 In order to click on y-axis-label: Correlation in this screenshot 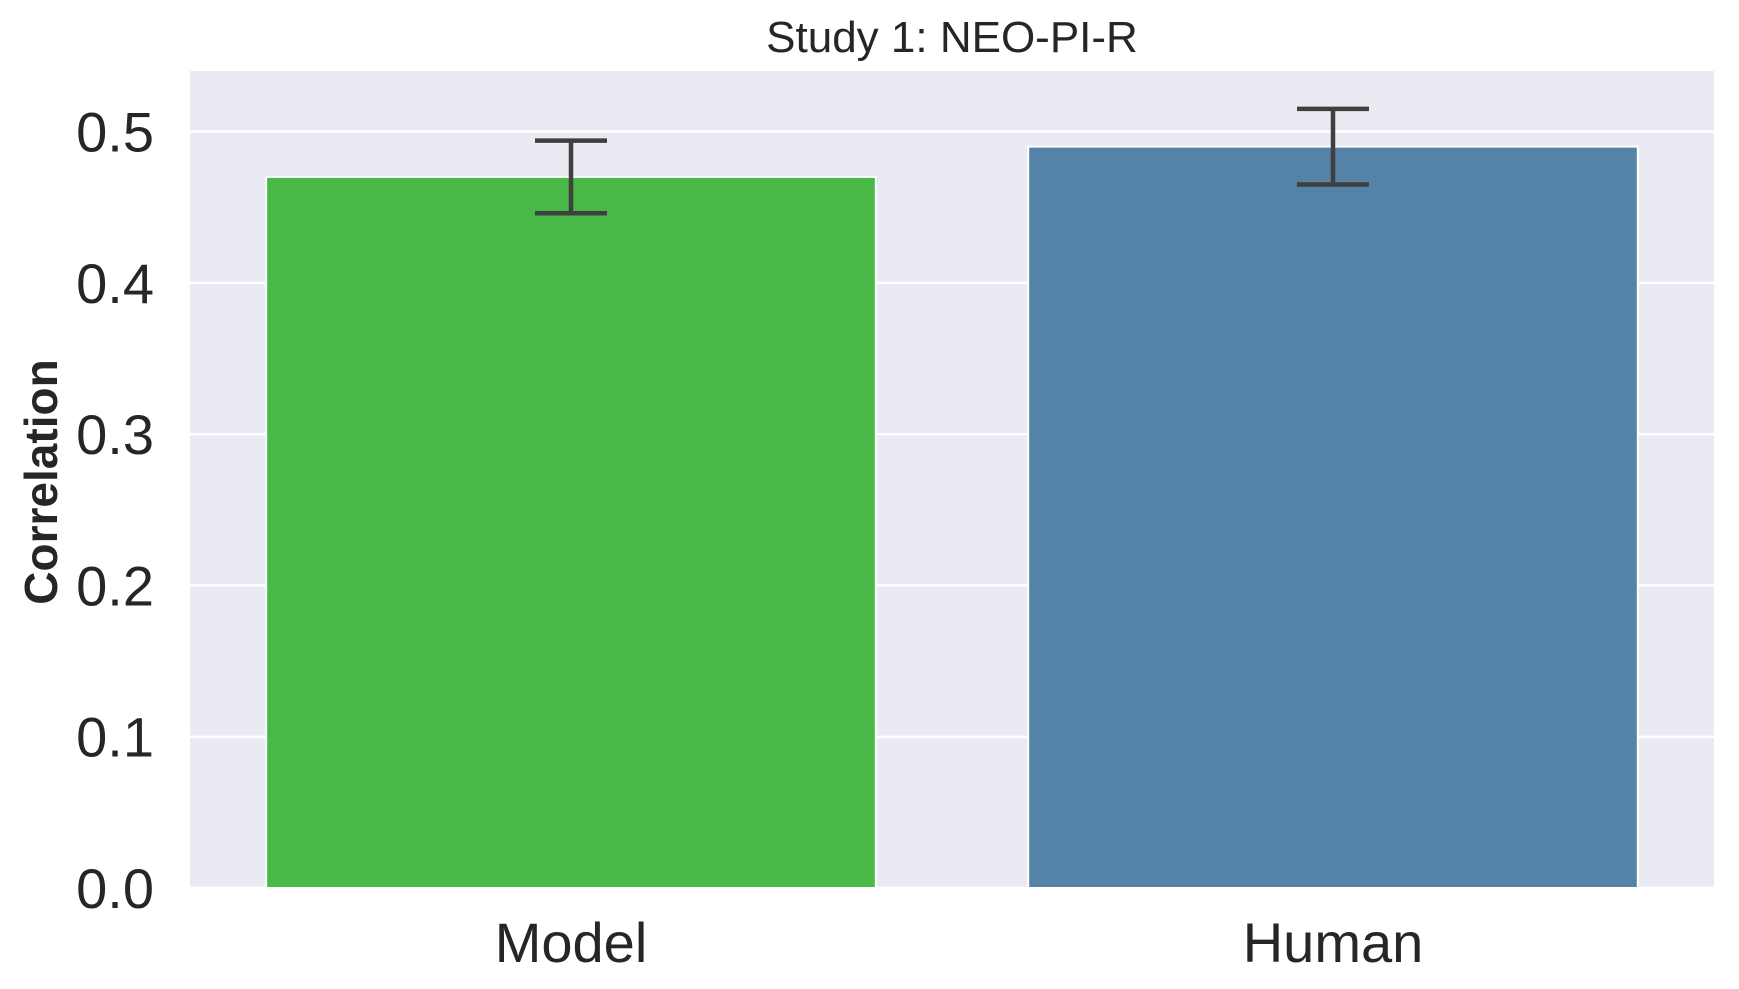, I will do `click(41, 481)`.